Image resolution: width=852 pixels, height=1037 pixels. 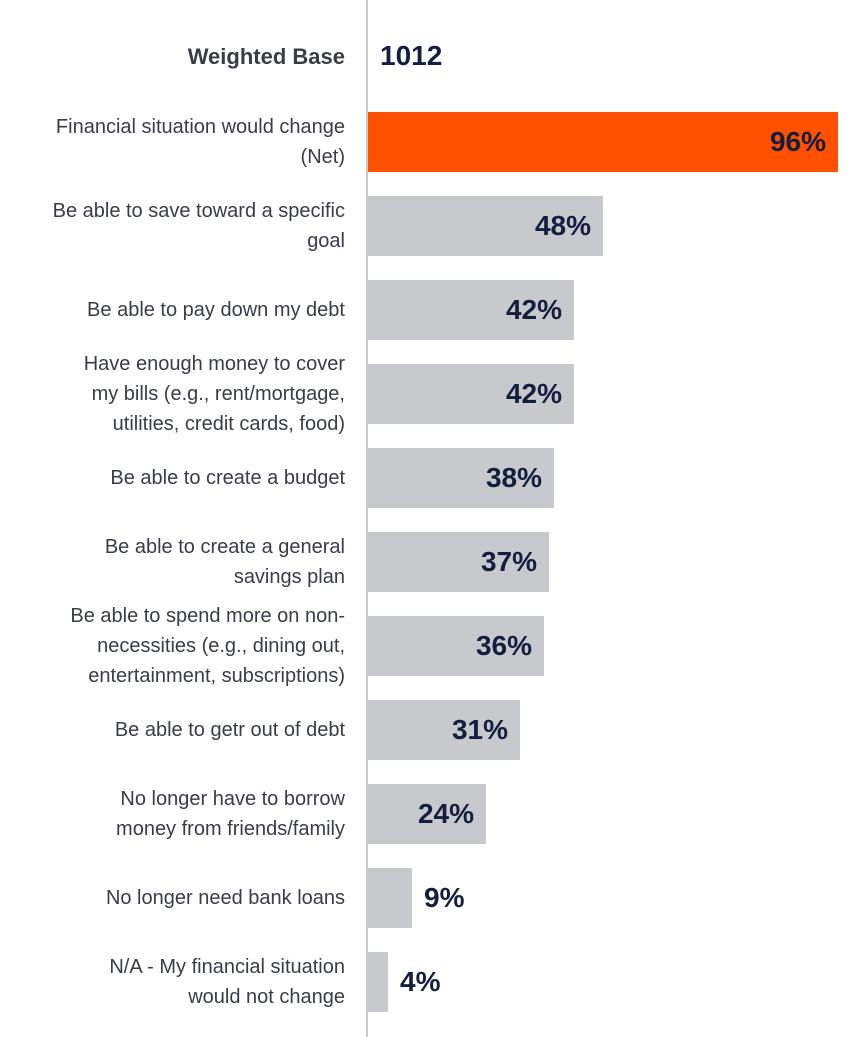 What do you see at coordinates (326, 241) in the screenshot?
I see `category-label-line: goal` at bounding box center [326, 241].